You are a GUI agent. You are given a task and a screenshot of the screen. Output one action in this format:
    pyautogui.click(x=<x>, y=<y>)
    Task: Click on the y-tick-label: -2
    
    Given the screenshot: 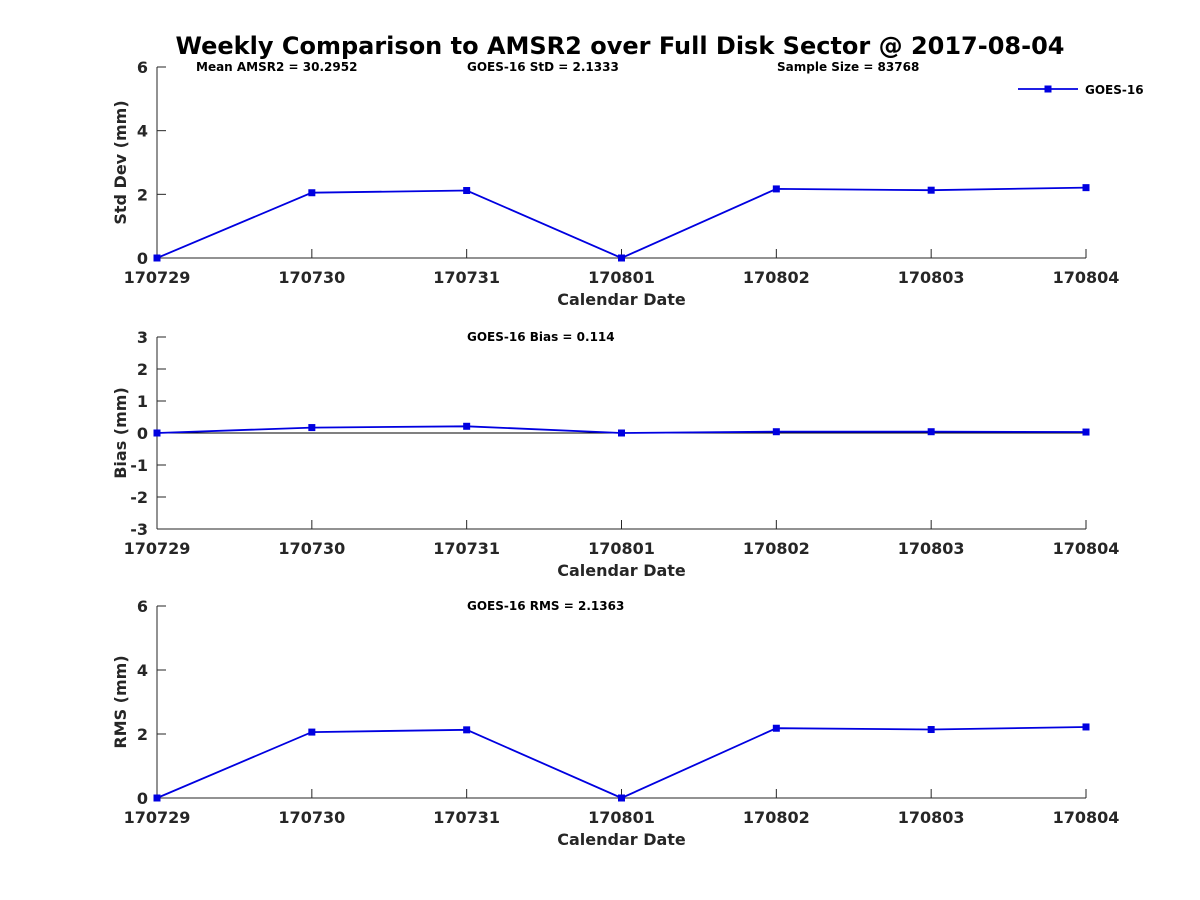 What is the action you would take?
    pyautogui.click(x=139, y=497)
    